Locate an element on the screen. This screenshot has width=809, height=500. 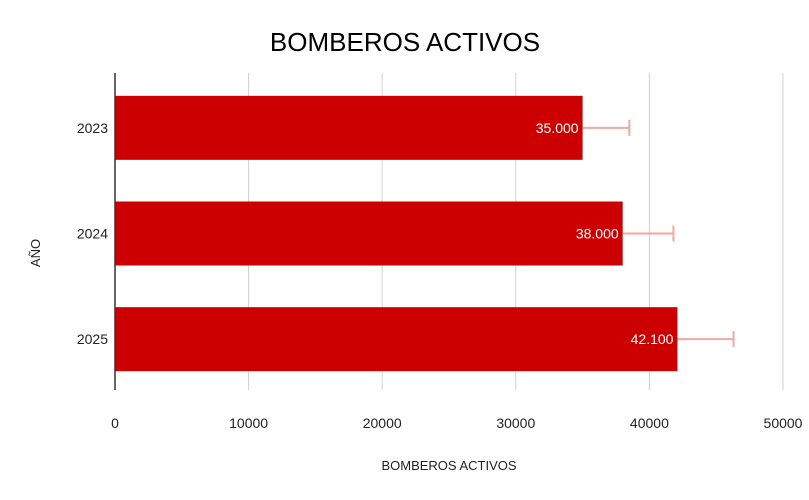
y-tick-labels: 2023 2024 2025 is located at coordinates (92, 233).